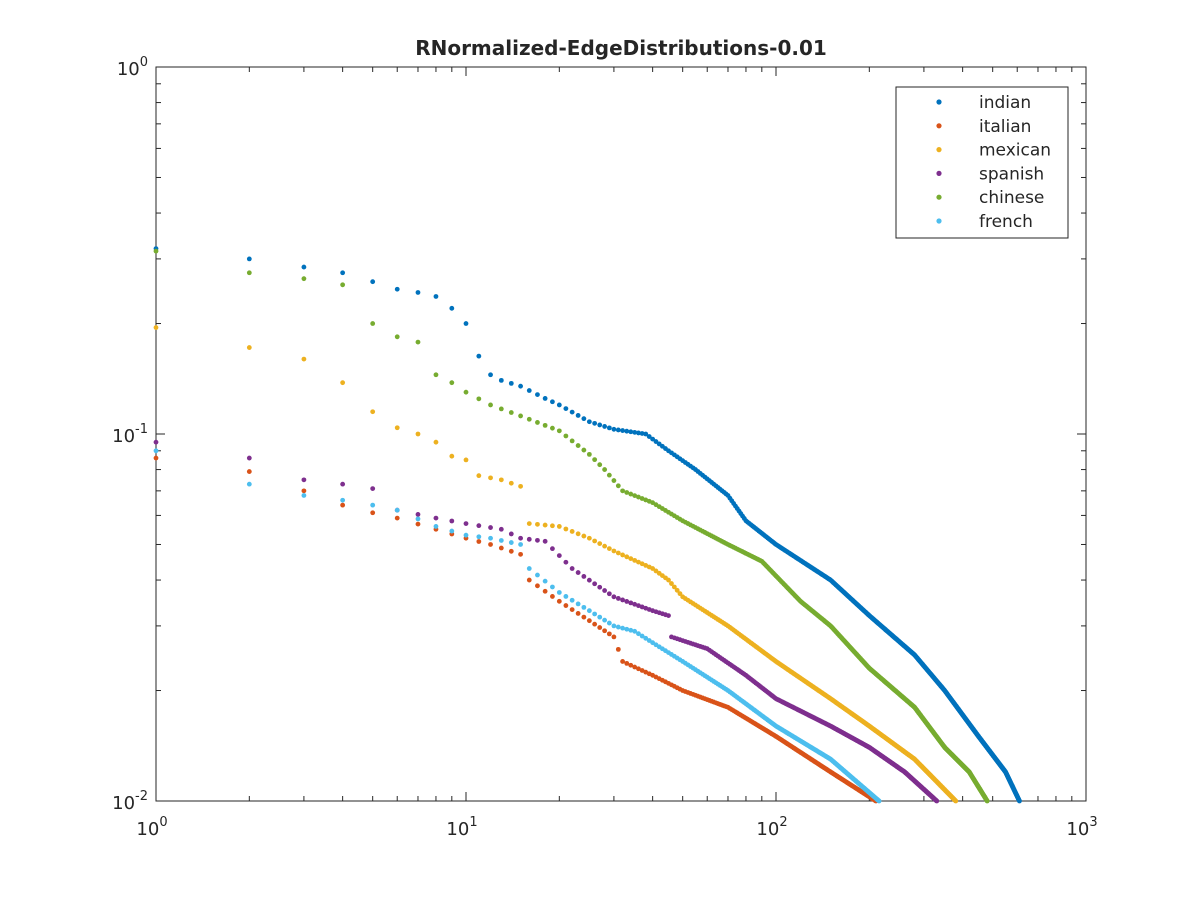 The height and width of the screenshot is (904, 1200). Describe the element at coordinates (1011, 174) in the screenshot. I see `legend-label-spanish: spanish` at that location.